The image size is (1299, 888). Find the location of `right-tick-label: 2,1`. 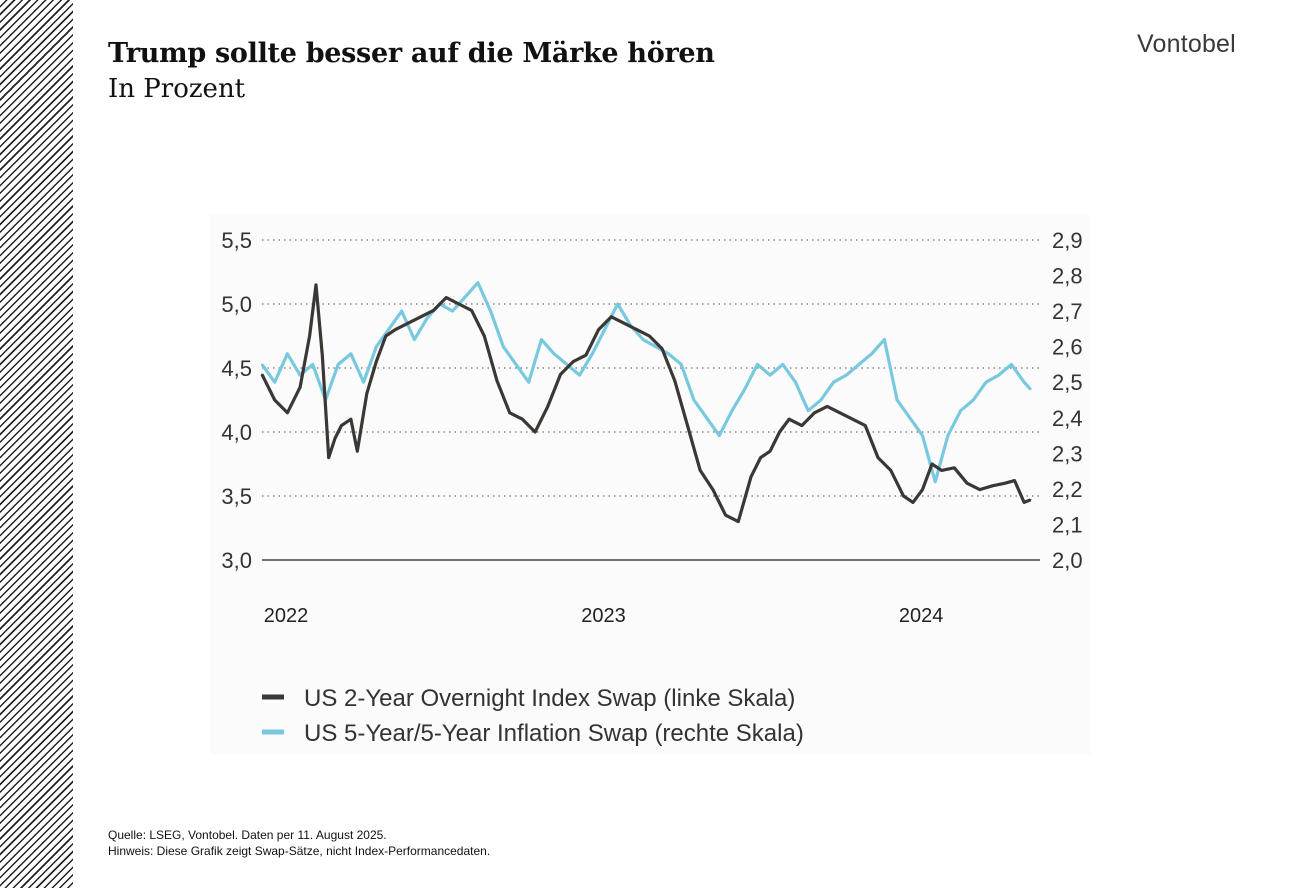

right-tick-label: 2,1 is located at coordinates (1067, 524).